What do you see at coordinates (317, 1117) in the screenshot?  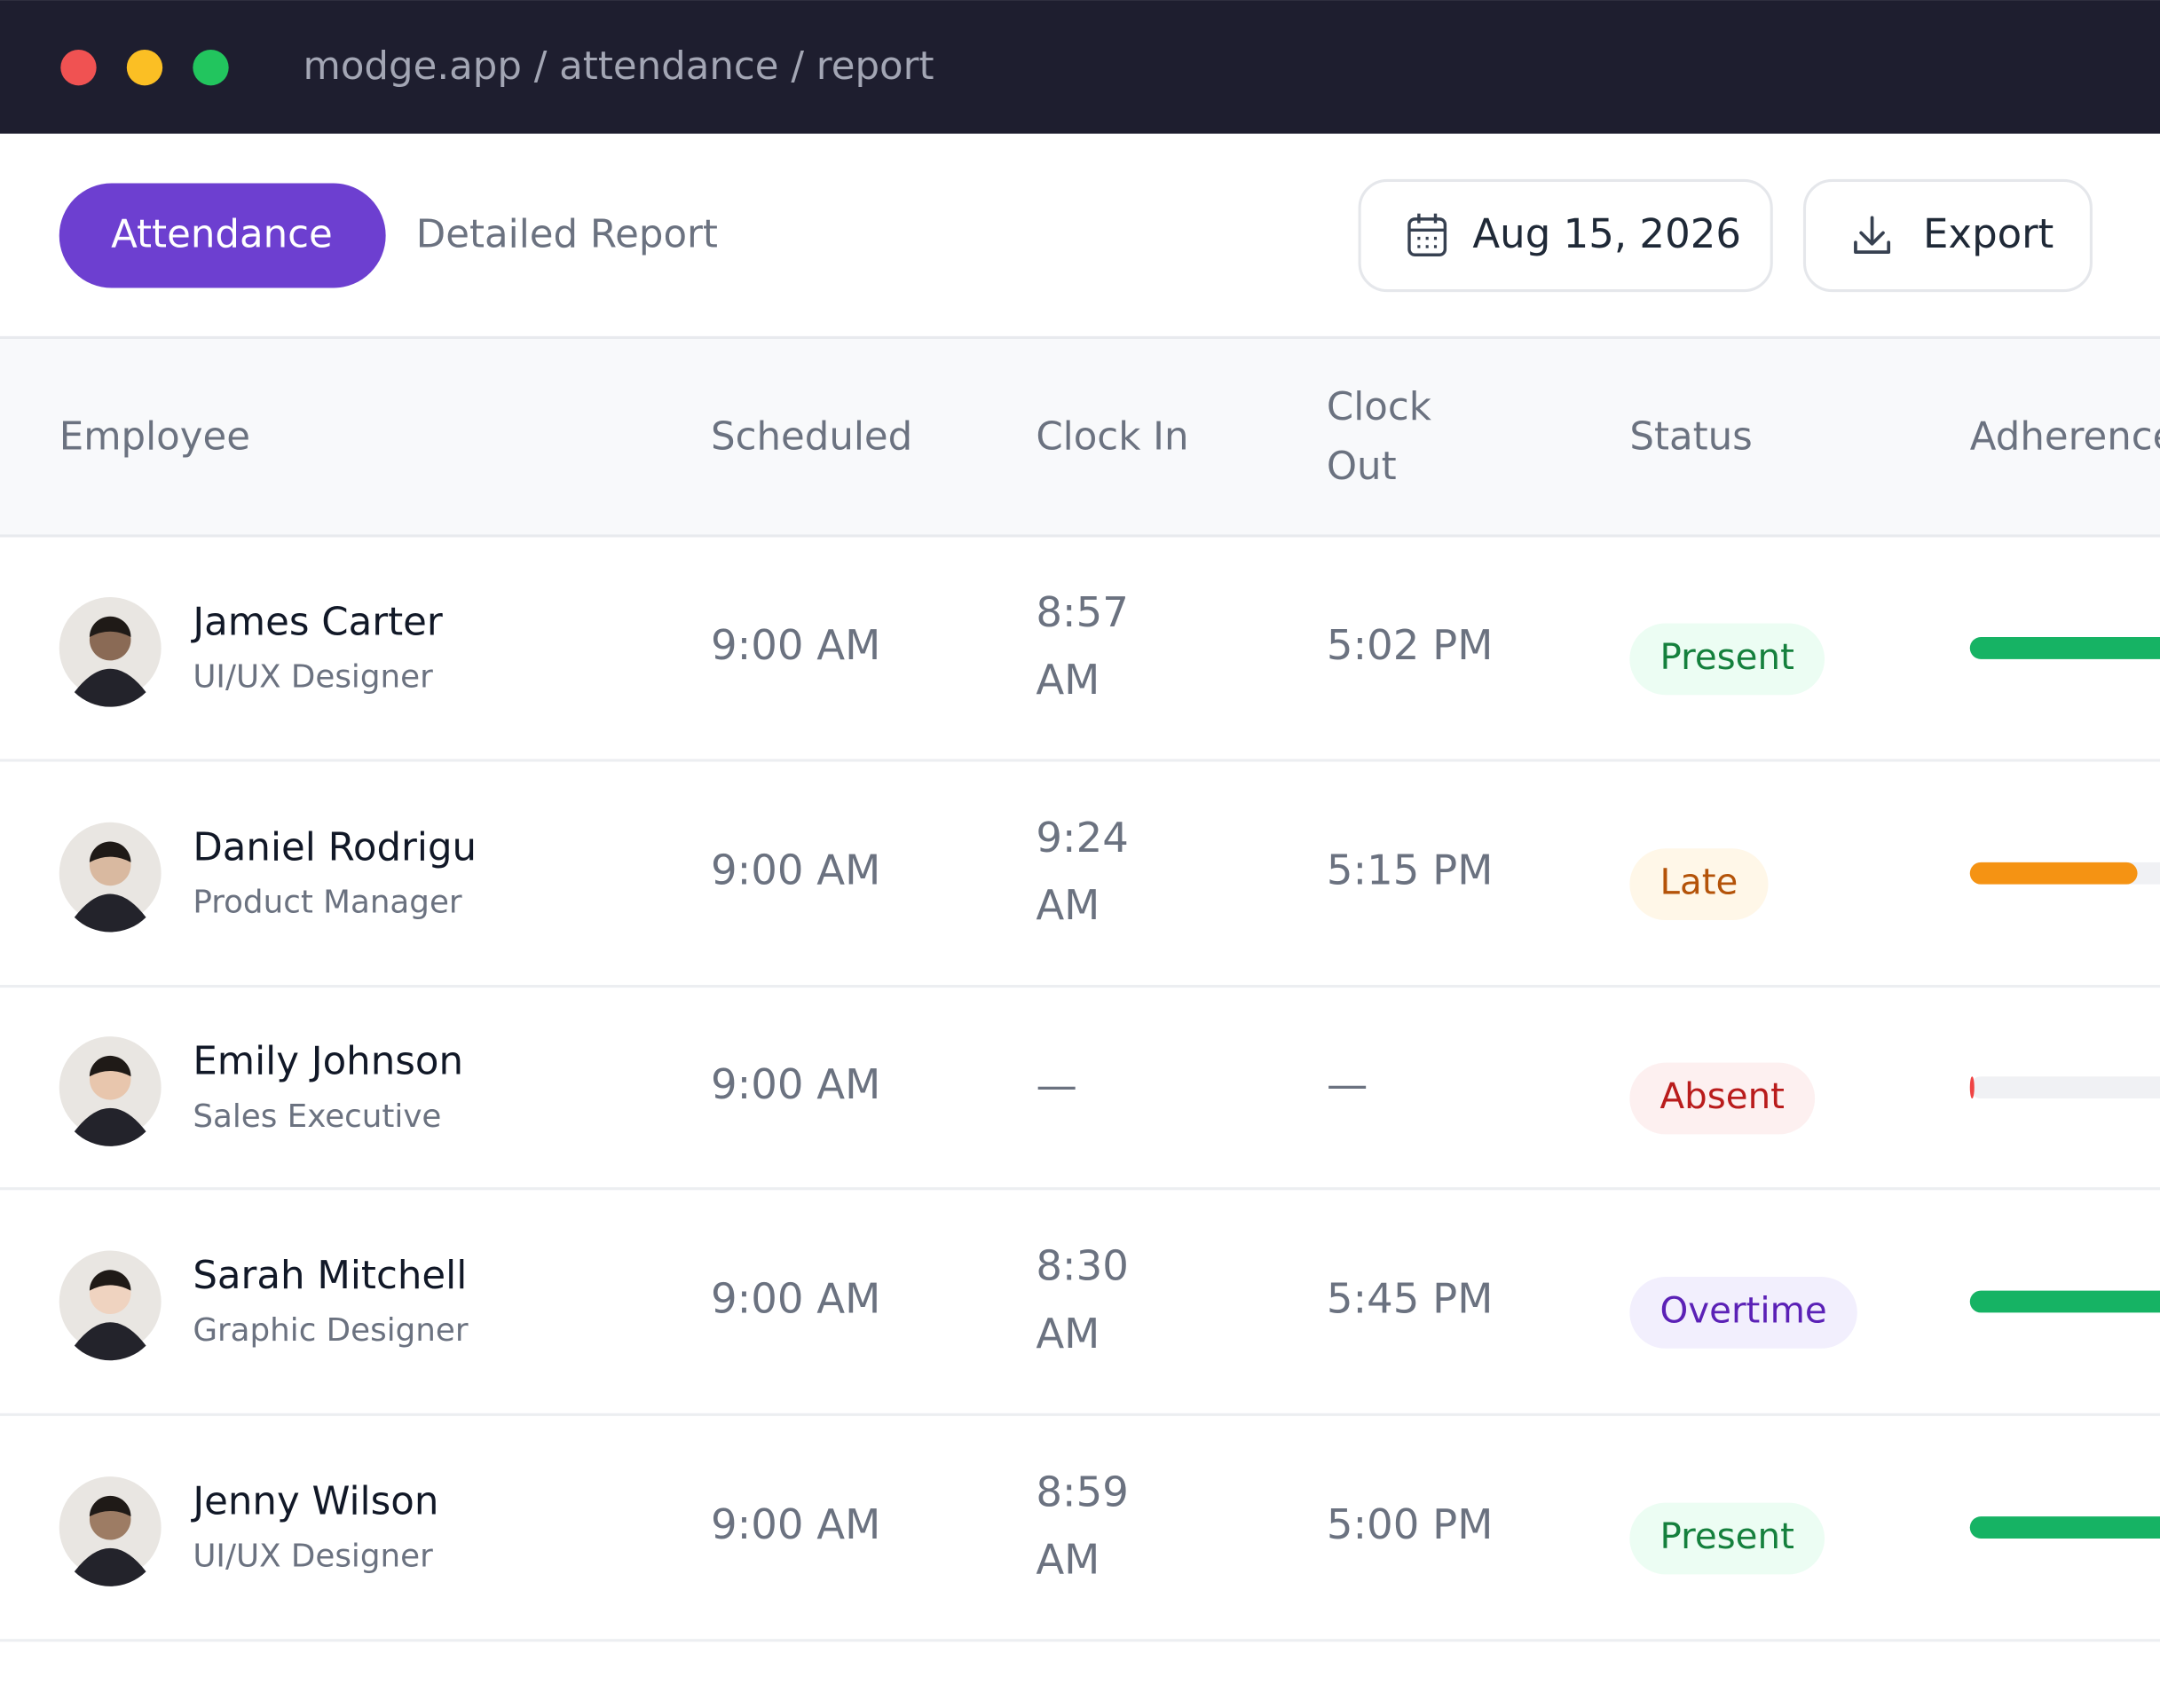 I see `employee-role: Sales Executive` at bounding box center [317, 1117].